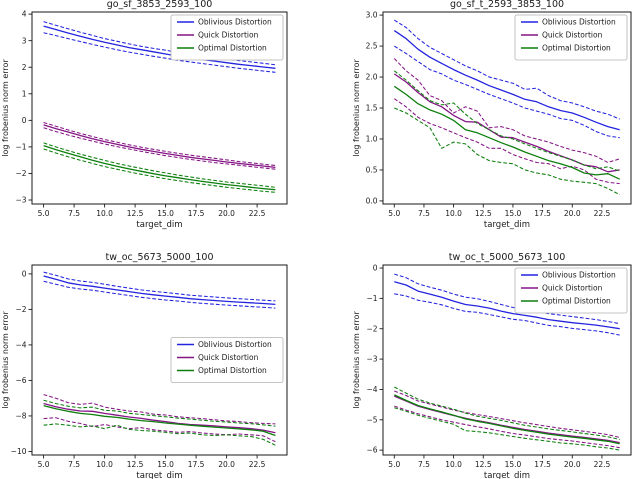 The width and height of the screenshot is (640, 479). I want to click on y-axis: 0 −1 −2 −3 −4 −5 −6, so click(374, 359).